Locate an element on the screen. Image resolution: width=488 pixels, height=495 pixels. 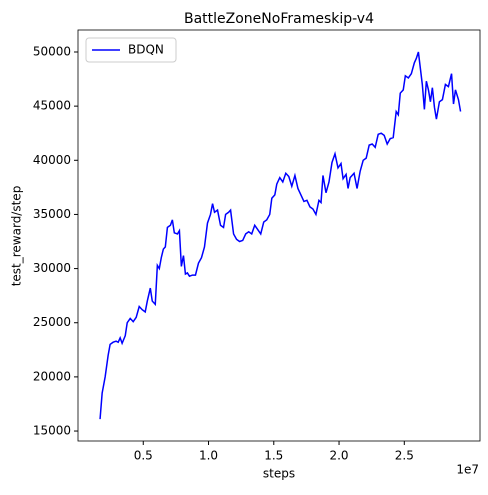
x-tick-label: 1.5 is located at coordinates (273, 456).